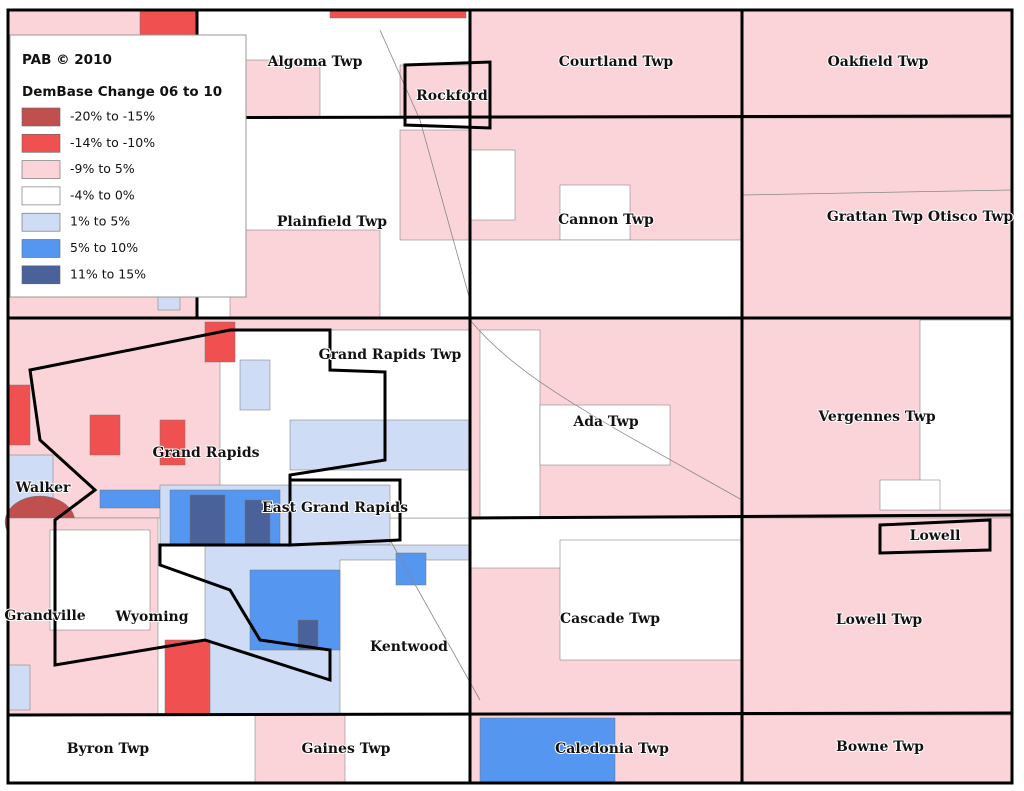  I want to click on place-label: Oakfield Twp, so click(878, 62).